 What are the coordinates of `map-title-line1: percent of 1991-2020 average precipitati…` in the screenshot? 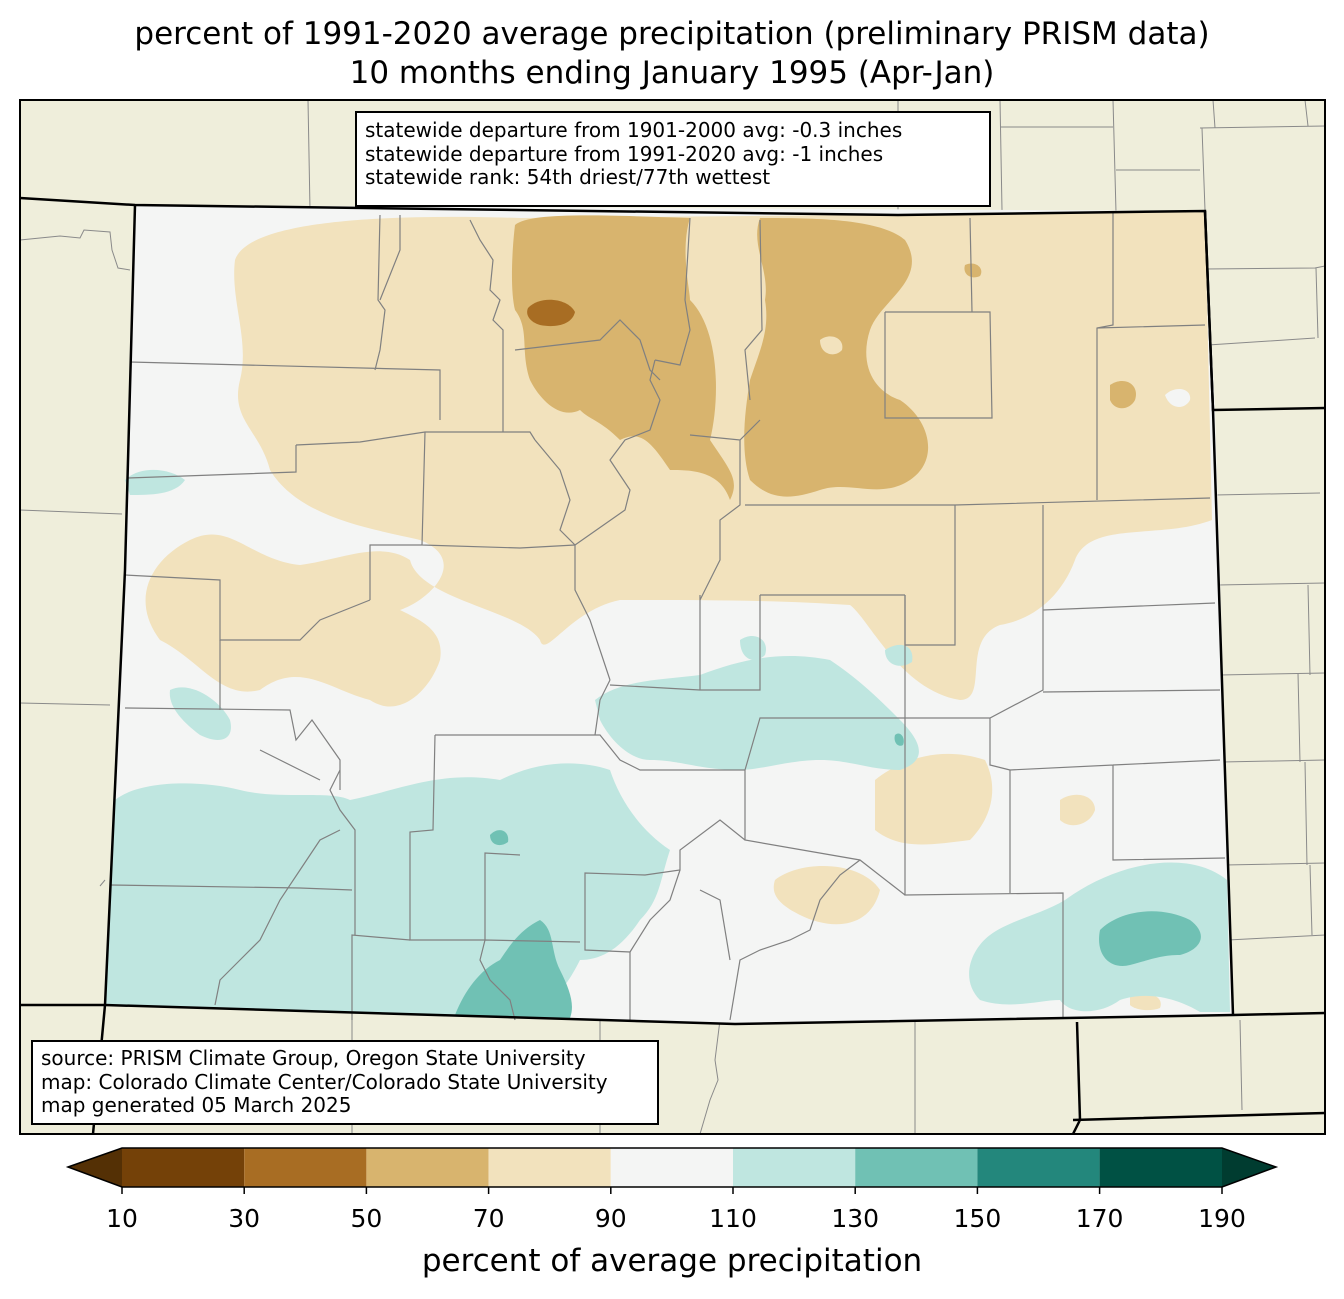 It's located at (672, 34).